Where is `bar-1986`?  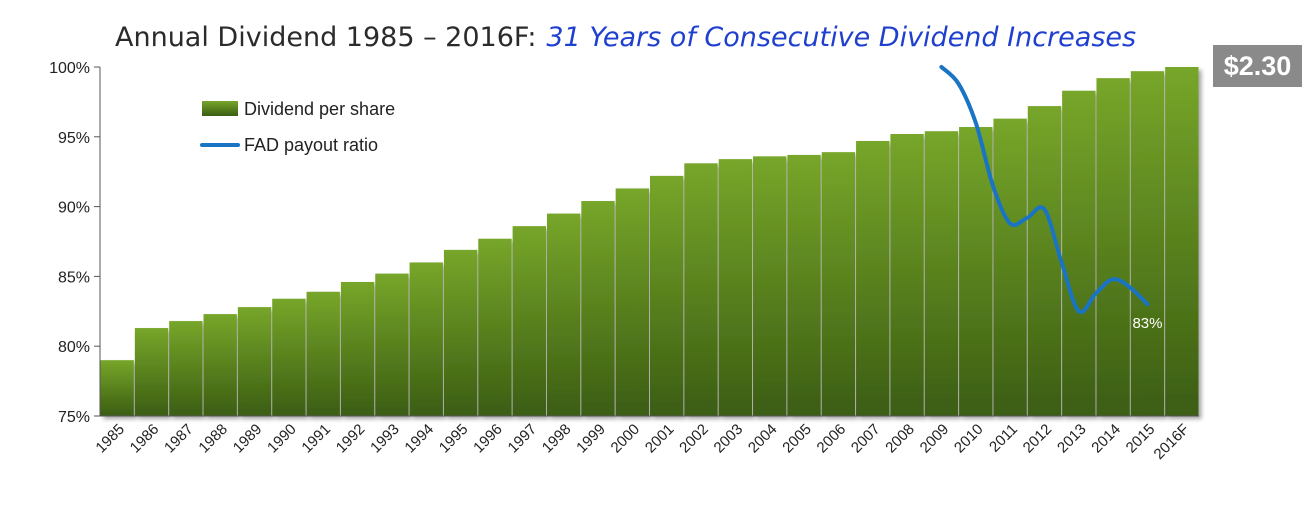
bar-1986 is located at coordinates (151, 372).